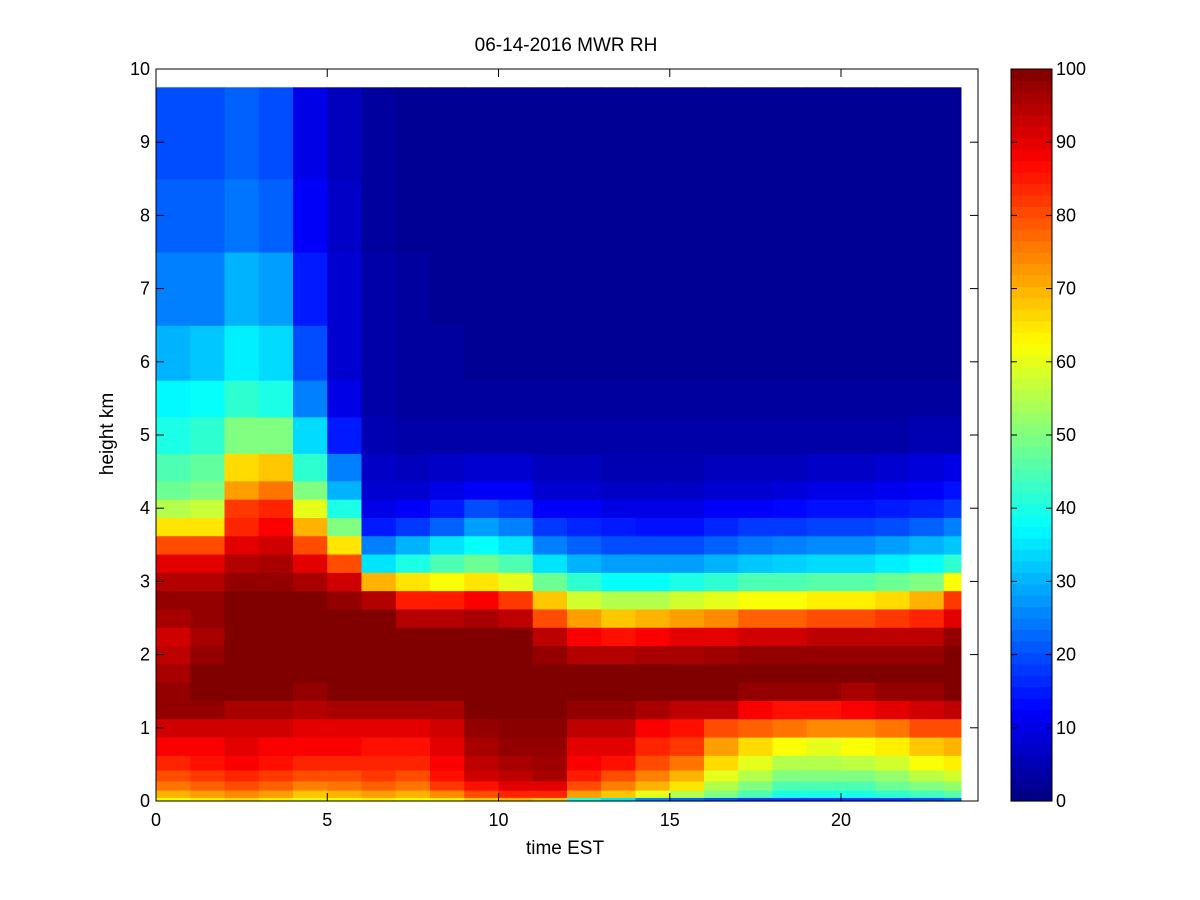  What do you see at coordinates (841, 820) in the screenshot?
I see `x-tick-label: 20` at bounding box center [841, 820].